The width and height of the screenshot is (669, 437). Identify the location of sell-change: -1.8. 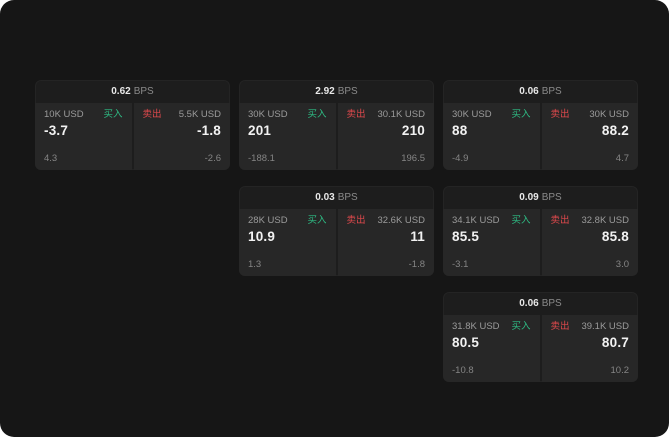
(416, 264).